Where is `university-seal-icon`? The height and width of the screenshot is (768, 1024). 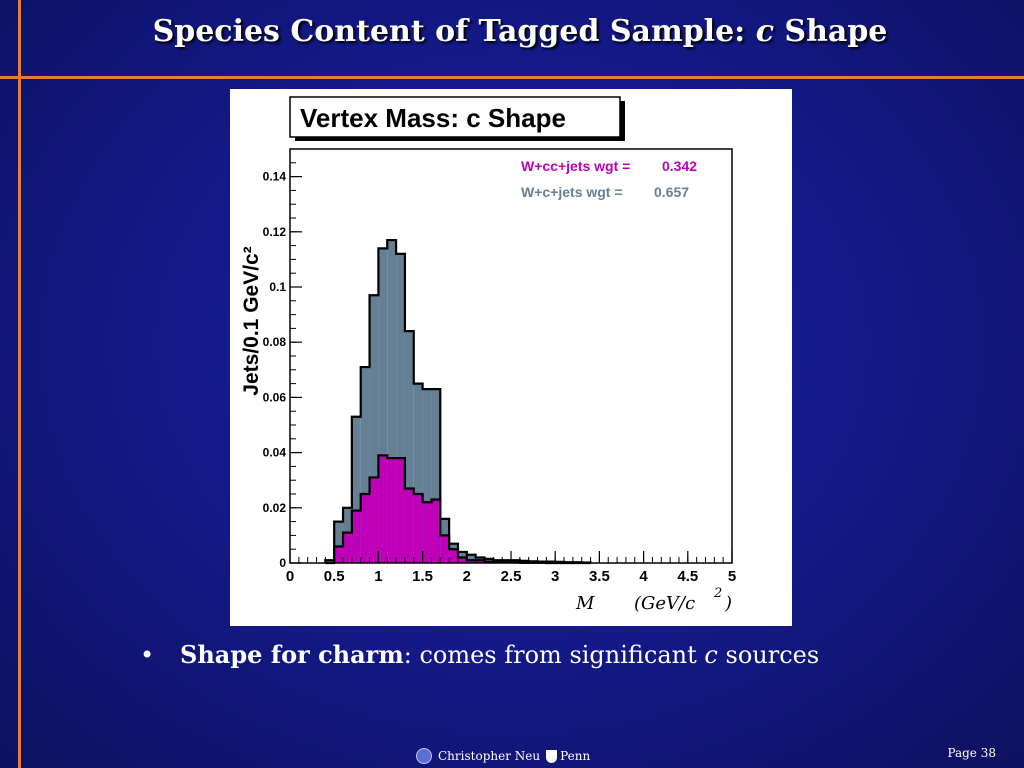 university-seal-icon is located at coordinates (424, 756).